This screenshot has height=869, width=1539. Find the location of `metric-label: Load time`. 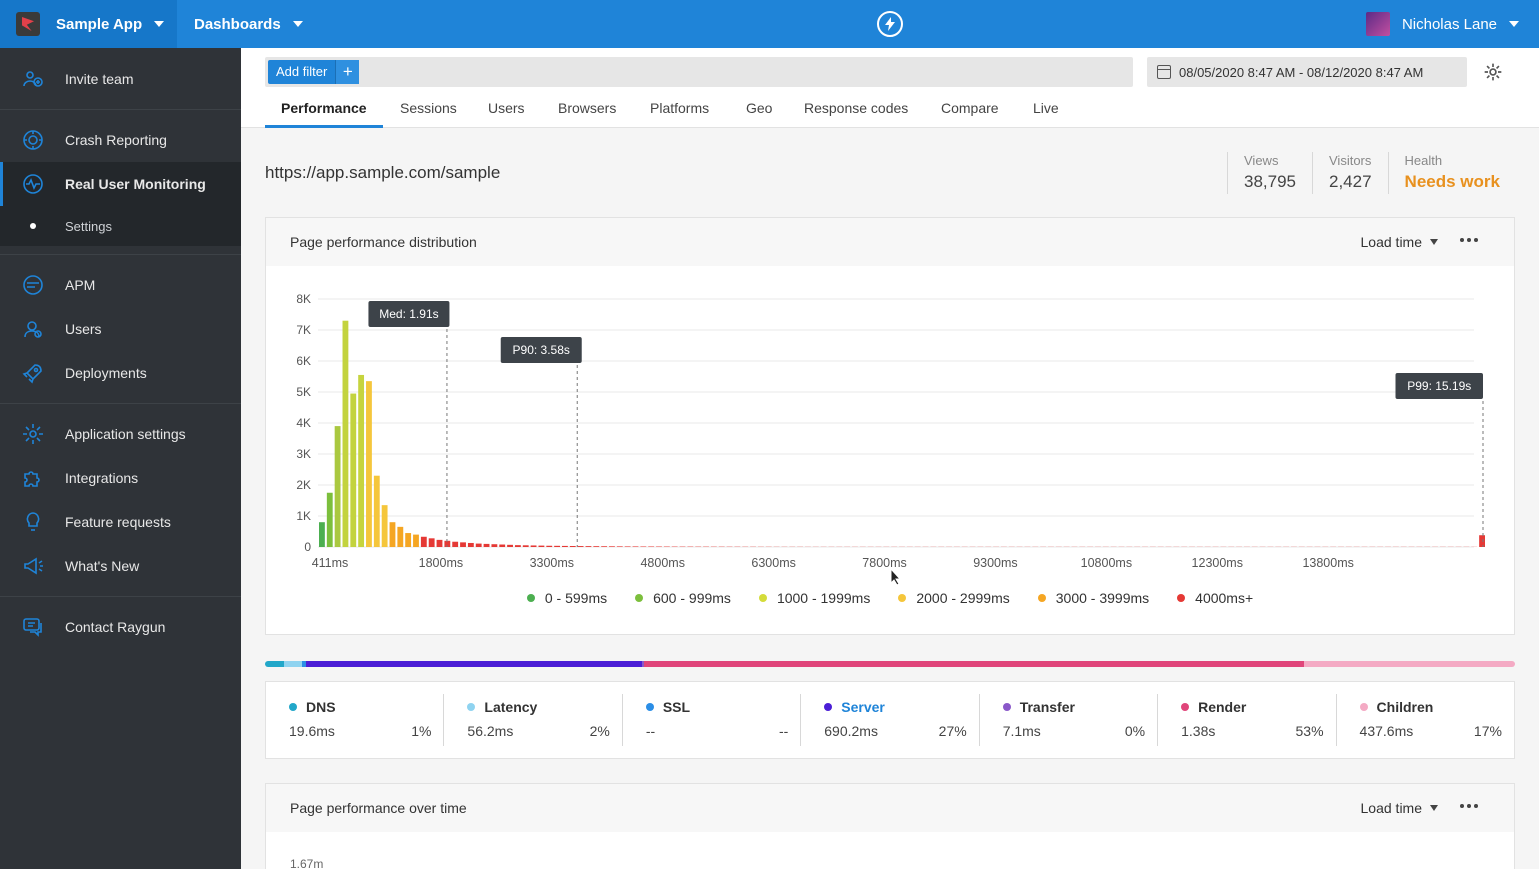

metric-label: Load time is located at coordinates (1391, 242).